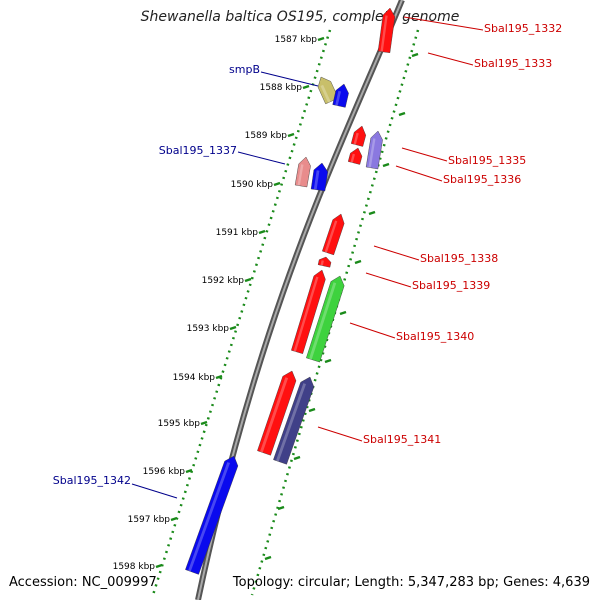 Image resolution: width=600 pixels, height=600 pixels. I want to click on kbp-label: 1595 kbp, so click(179, 424).